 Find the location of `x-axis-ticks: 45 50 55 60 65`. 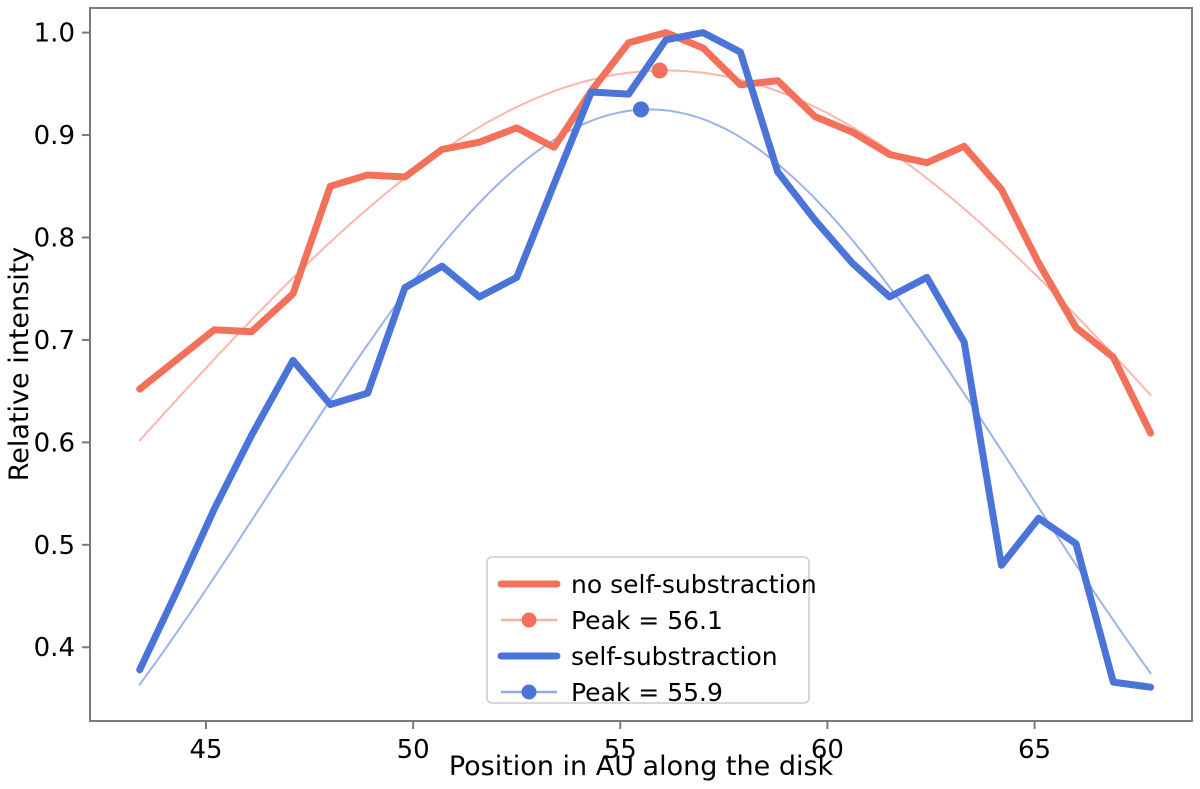

x-axis-ticks: 45 50 55 60 65 is located at coordinates (620, 743).